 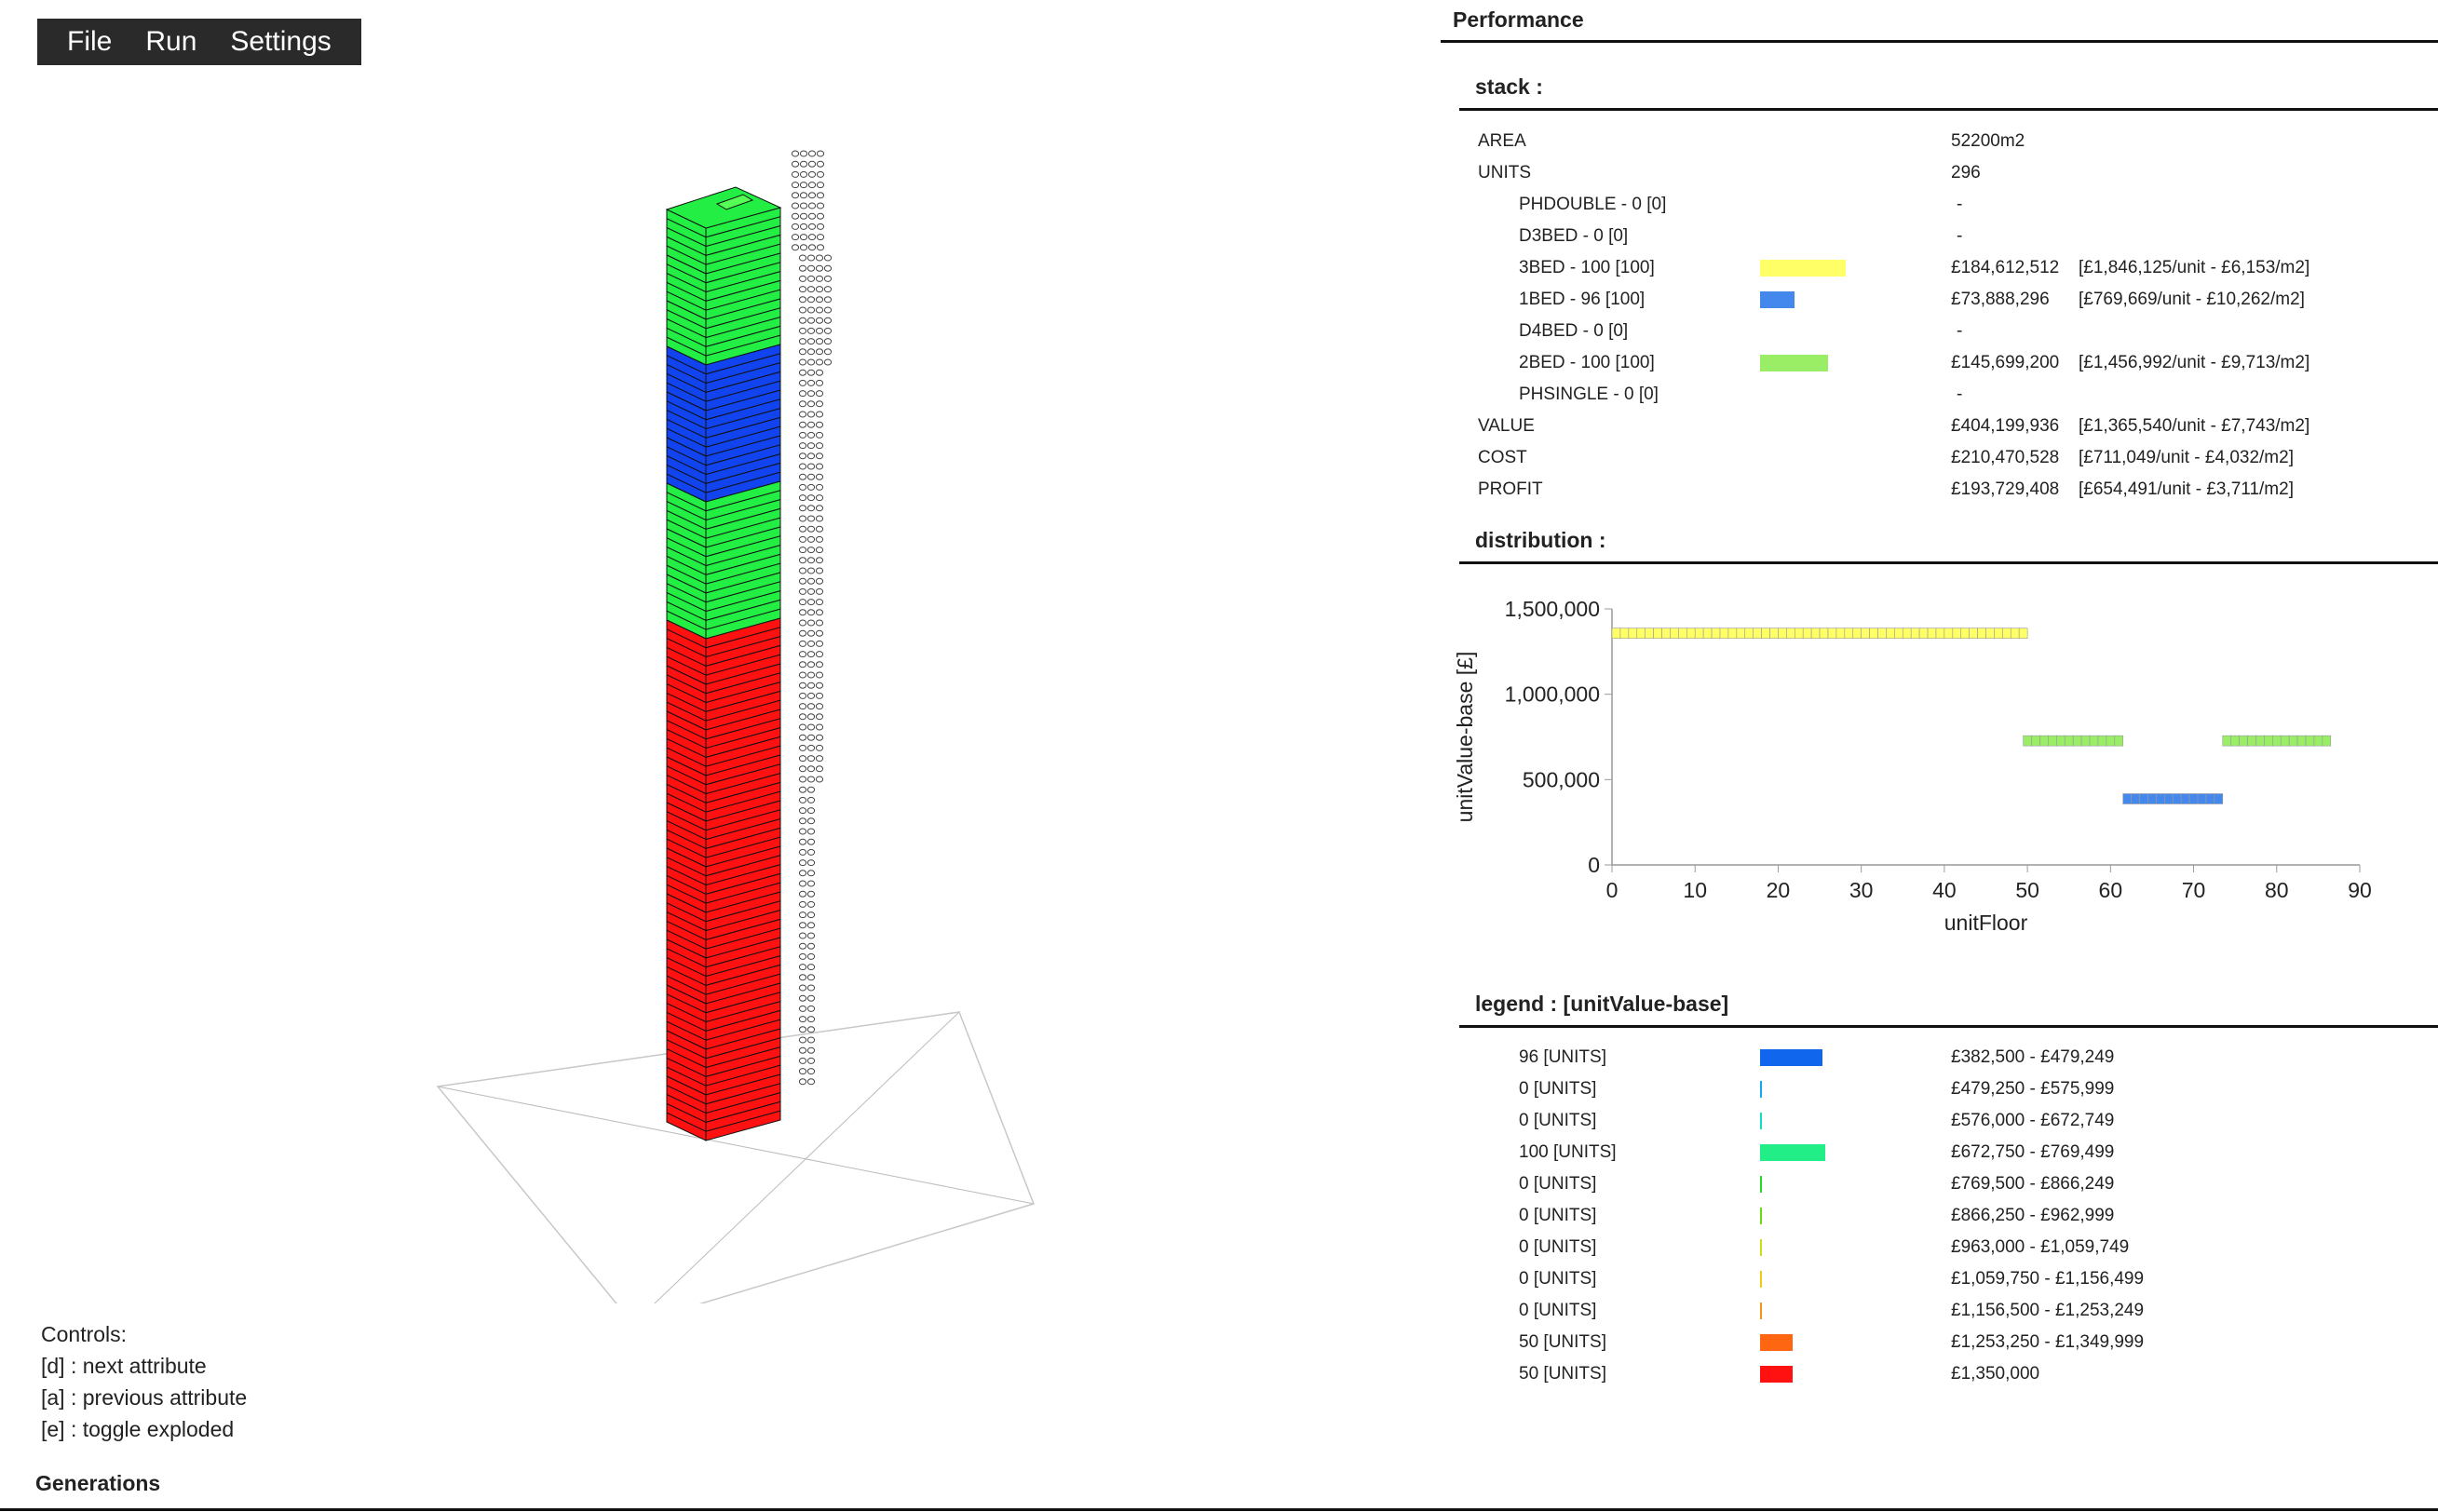 I want to click on chart-x-tick-label: 30, so click(x=1861, y=890).